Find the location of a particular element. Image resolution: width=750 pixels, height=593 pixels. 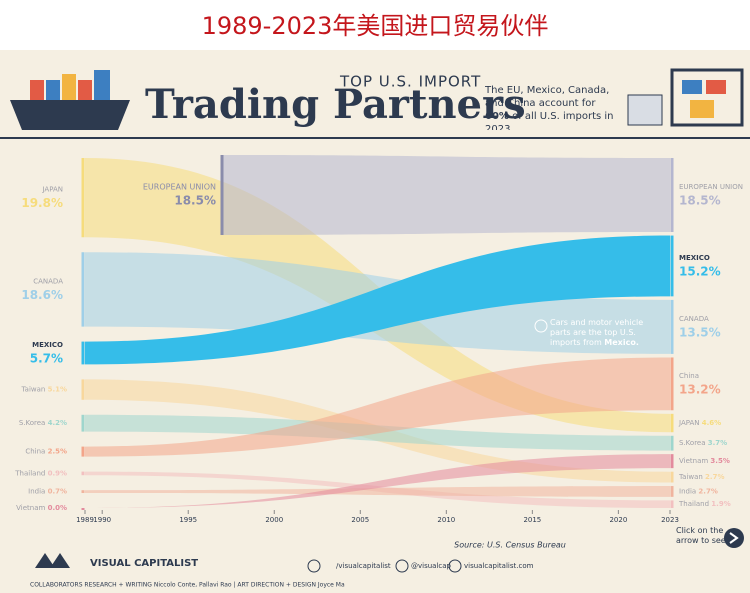

source: Source: U.S. Census Bureau is located at coordinates (510, 545).